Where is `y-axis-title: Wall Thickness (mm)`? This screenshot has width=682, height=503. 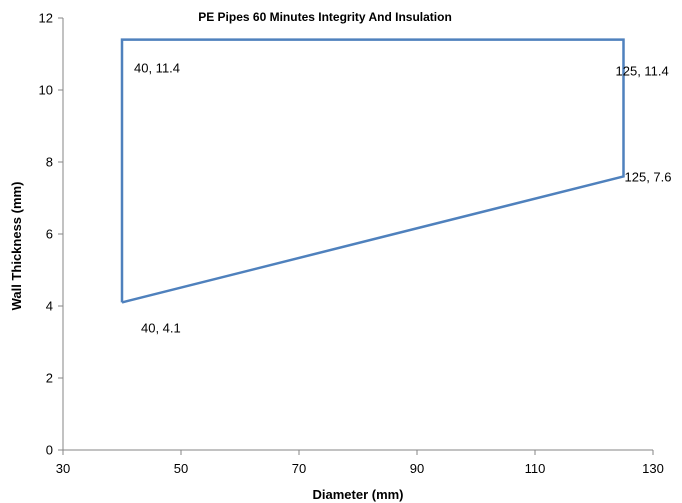 y-axis-title: Wall Thickness (mm) is located at coordinates (16, 246).